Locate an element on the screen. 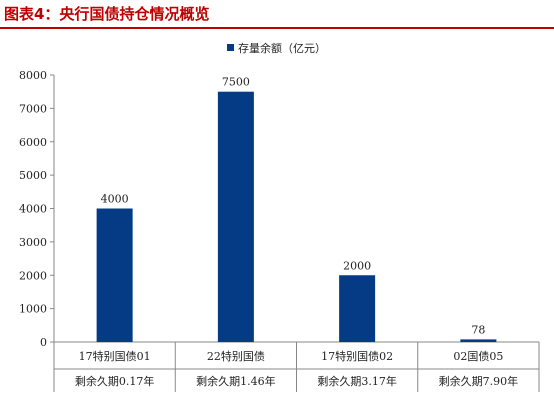 This screenshot has width=554, height=401. bar-value-label: 78 is located at coordinates (478, 329).